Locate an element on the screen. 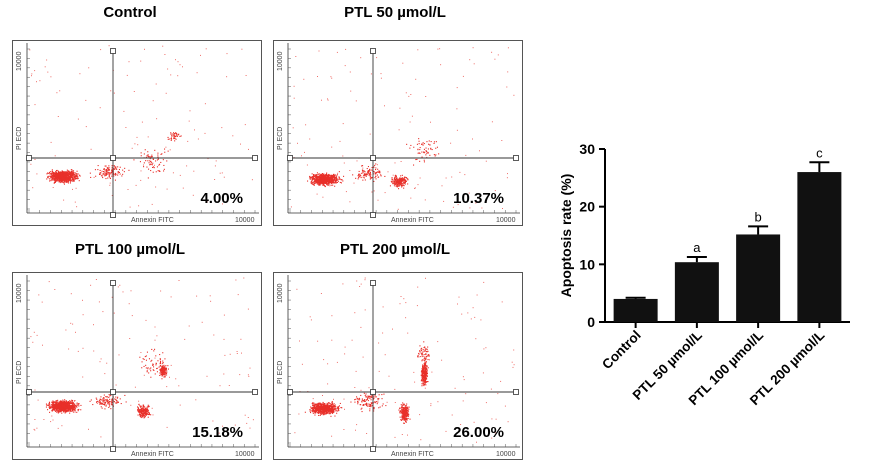  panel-title-control: Control is located at coordinates (130, 12).